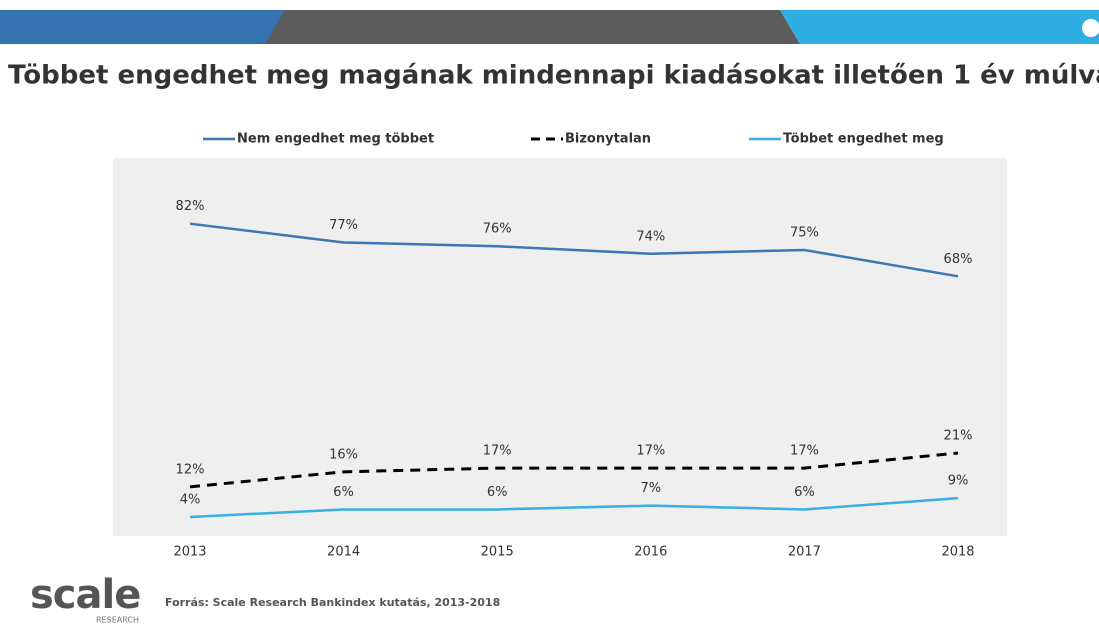 The image size is (1099, 624). Describe the element at coordinates (343, 552) in the screenshot. I see `x-tick-label: 2014` at that location.